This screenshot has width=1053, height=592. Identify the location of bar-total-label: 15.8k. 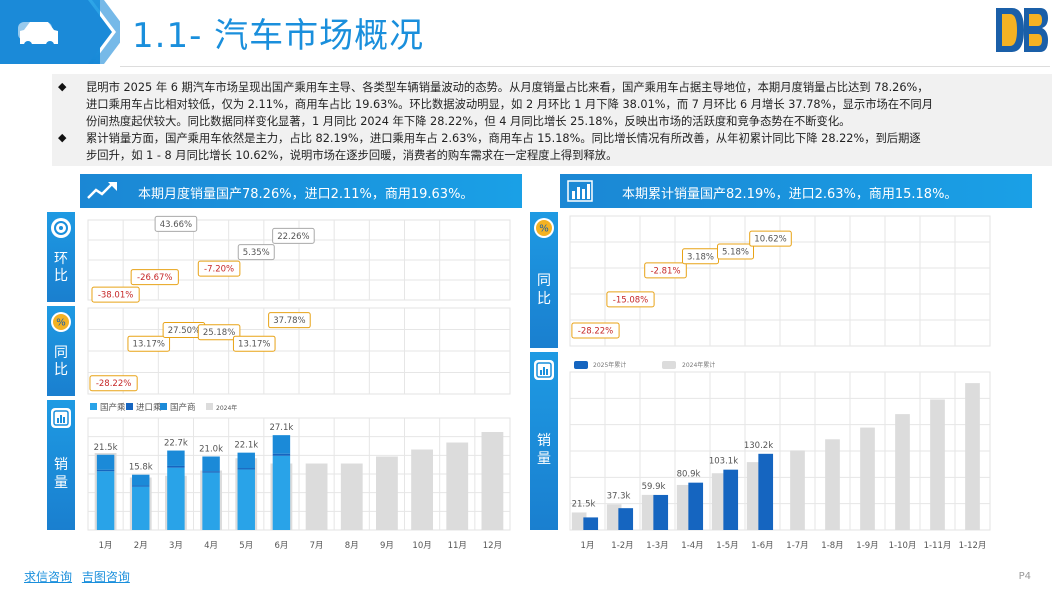
(141, 468).